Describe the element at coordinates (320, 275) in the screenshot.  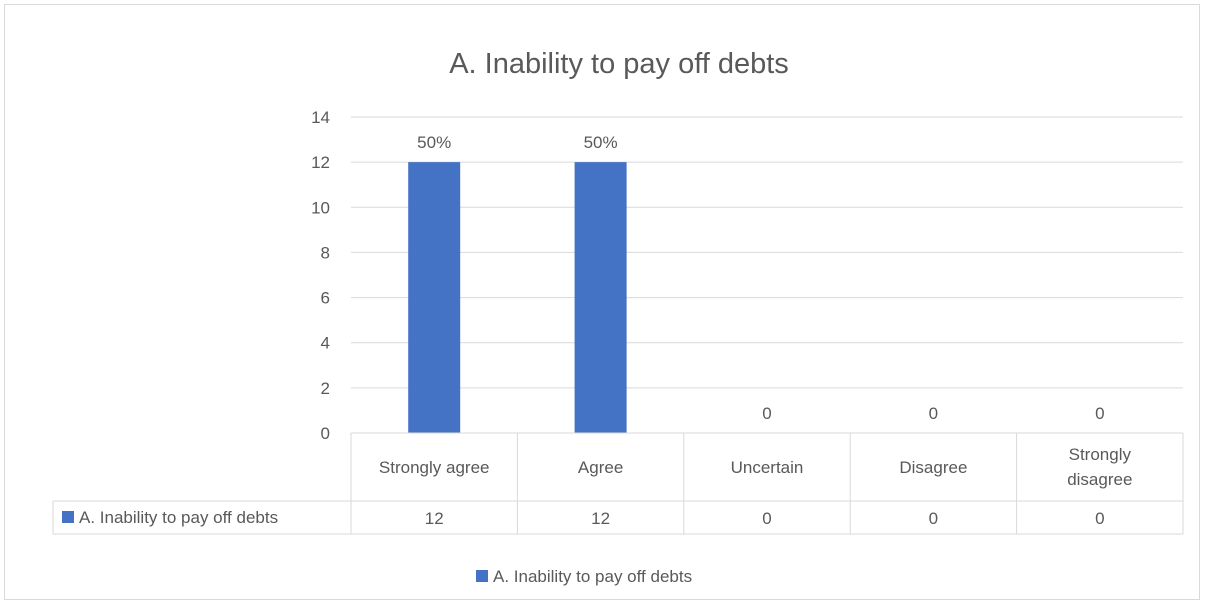
I see `y-axis-tick-labels: 0 2 4 6 8 10 12 14` at that location.